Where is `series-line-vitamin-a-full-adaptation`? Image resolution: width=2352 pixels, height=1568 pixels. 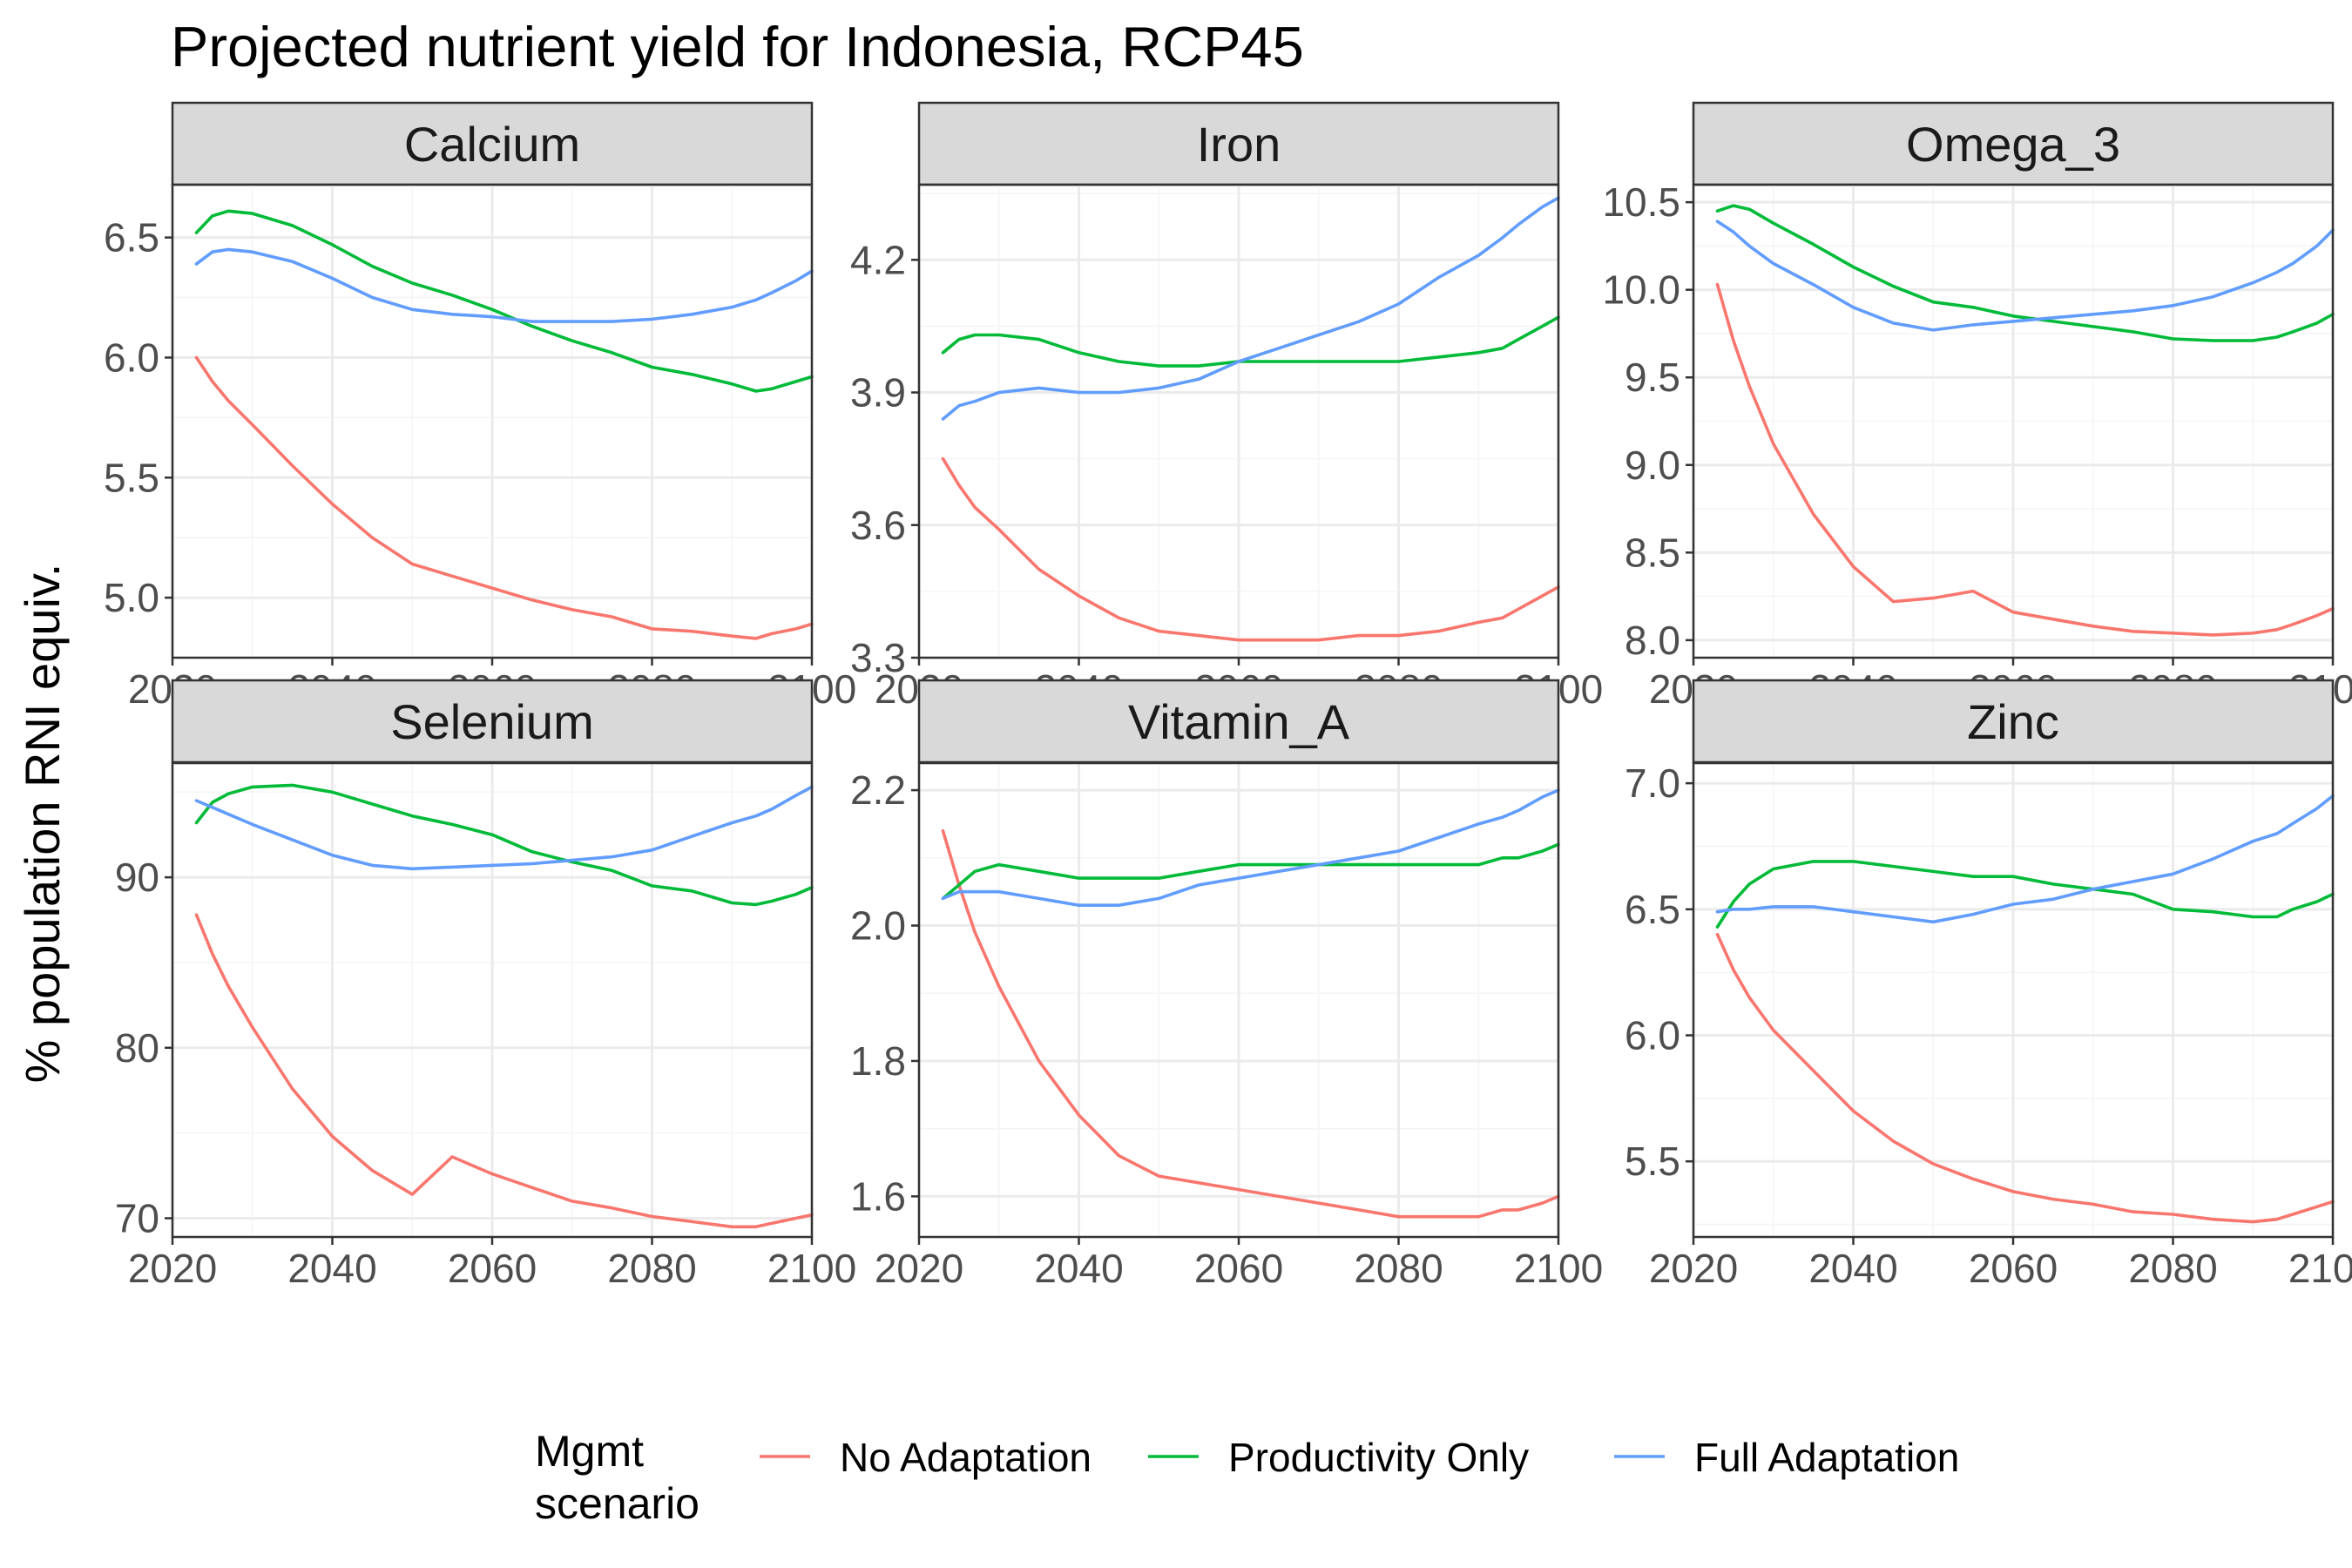 series-line-vitamin-a-full-adaptation is located at coordinates (1250, 847).